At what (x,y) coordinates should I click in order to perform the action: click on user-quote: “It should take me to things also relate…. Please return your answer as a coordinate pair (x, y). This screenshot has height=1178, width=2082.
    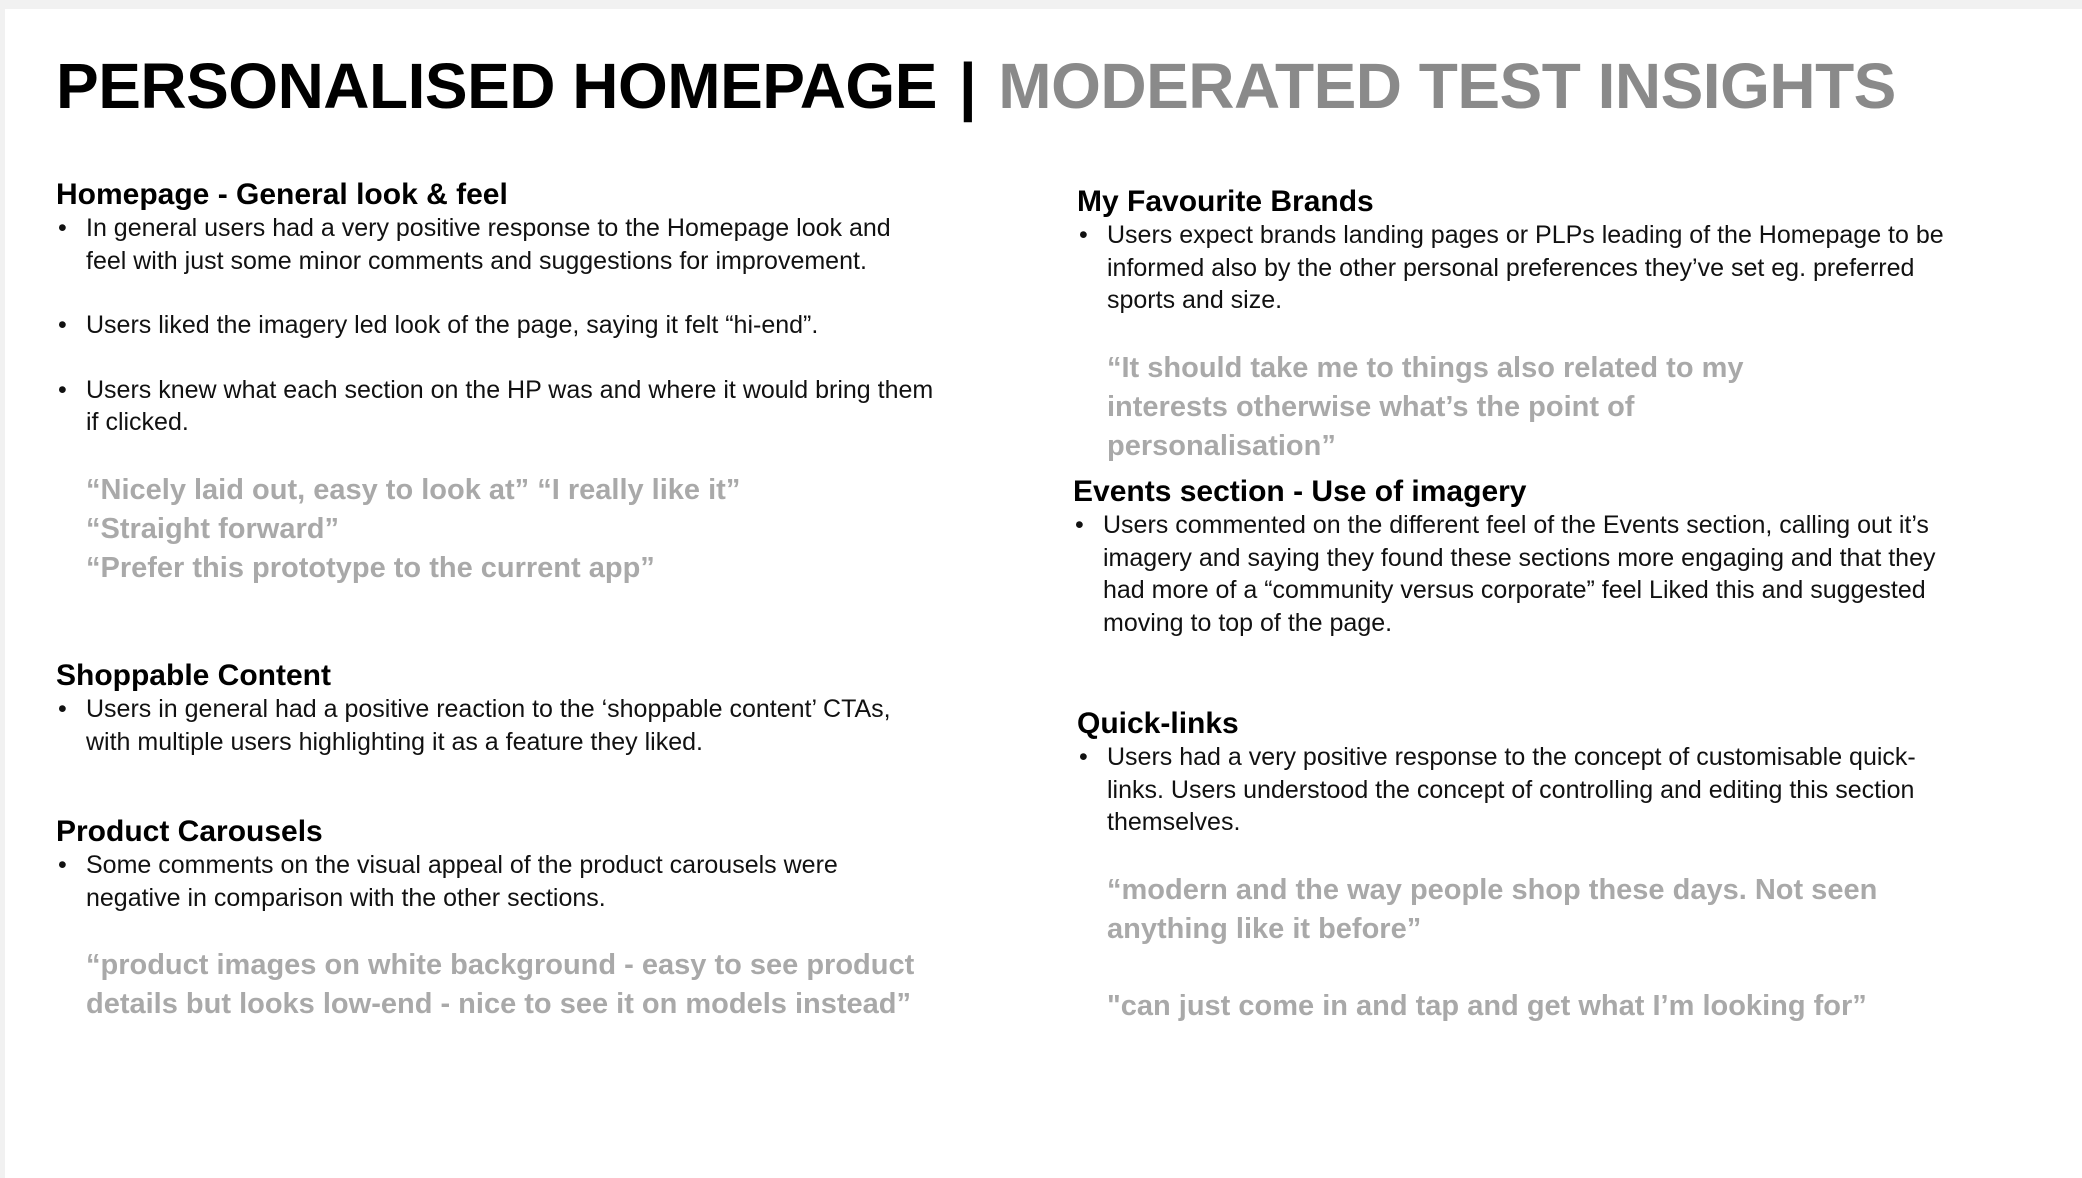
    Looking at the image, I should click on (1425, 406).